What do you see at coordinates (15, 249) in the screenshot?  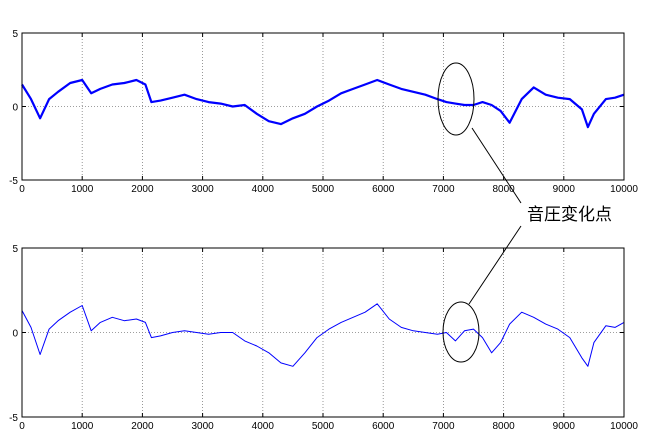 I see `bottom-y-tick-label: 5` at bounding box center [15, 249].